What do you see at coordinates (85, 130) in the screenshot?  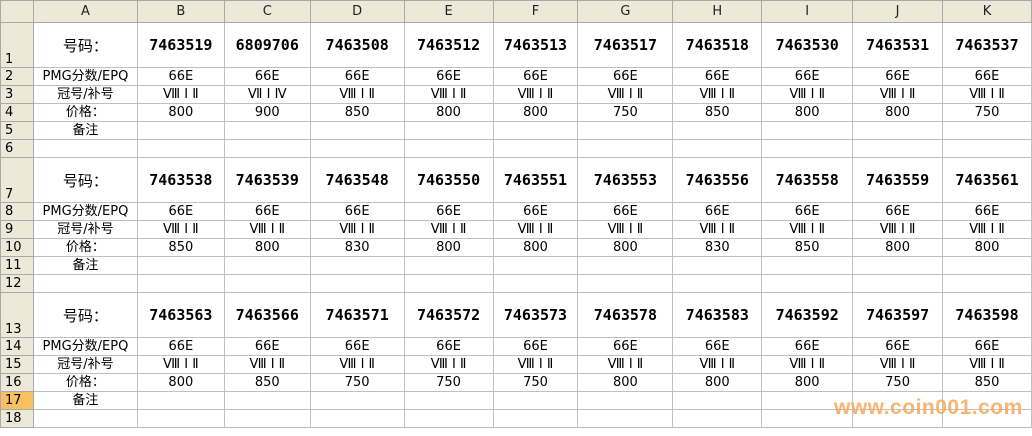 I see `cell-A5: 备注` at bounding box center [85, 130].